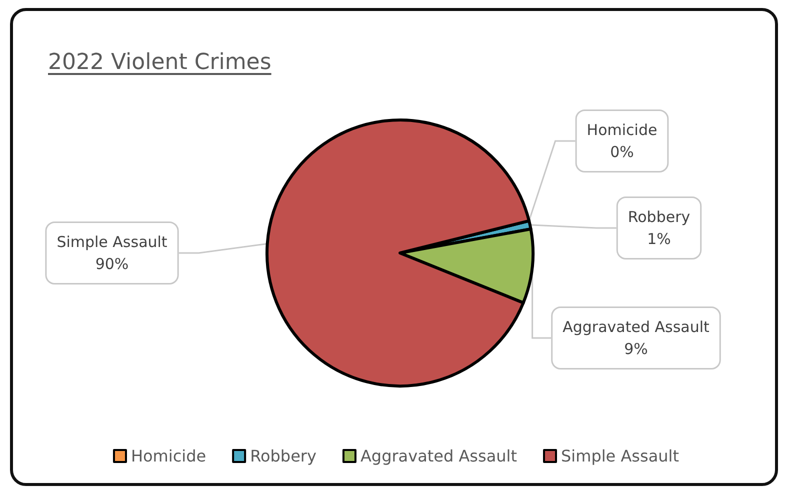  I want to click on data-label: 9%, so click(636, 349).